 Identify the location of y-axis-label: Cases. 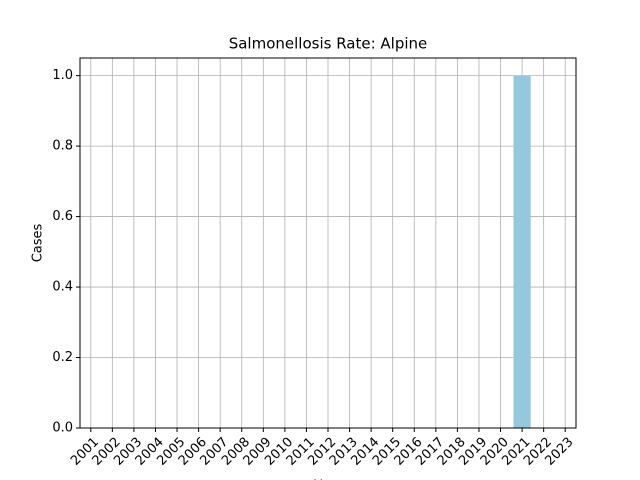
(38, 242).